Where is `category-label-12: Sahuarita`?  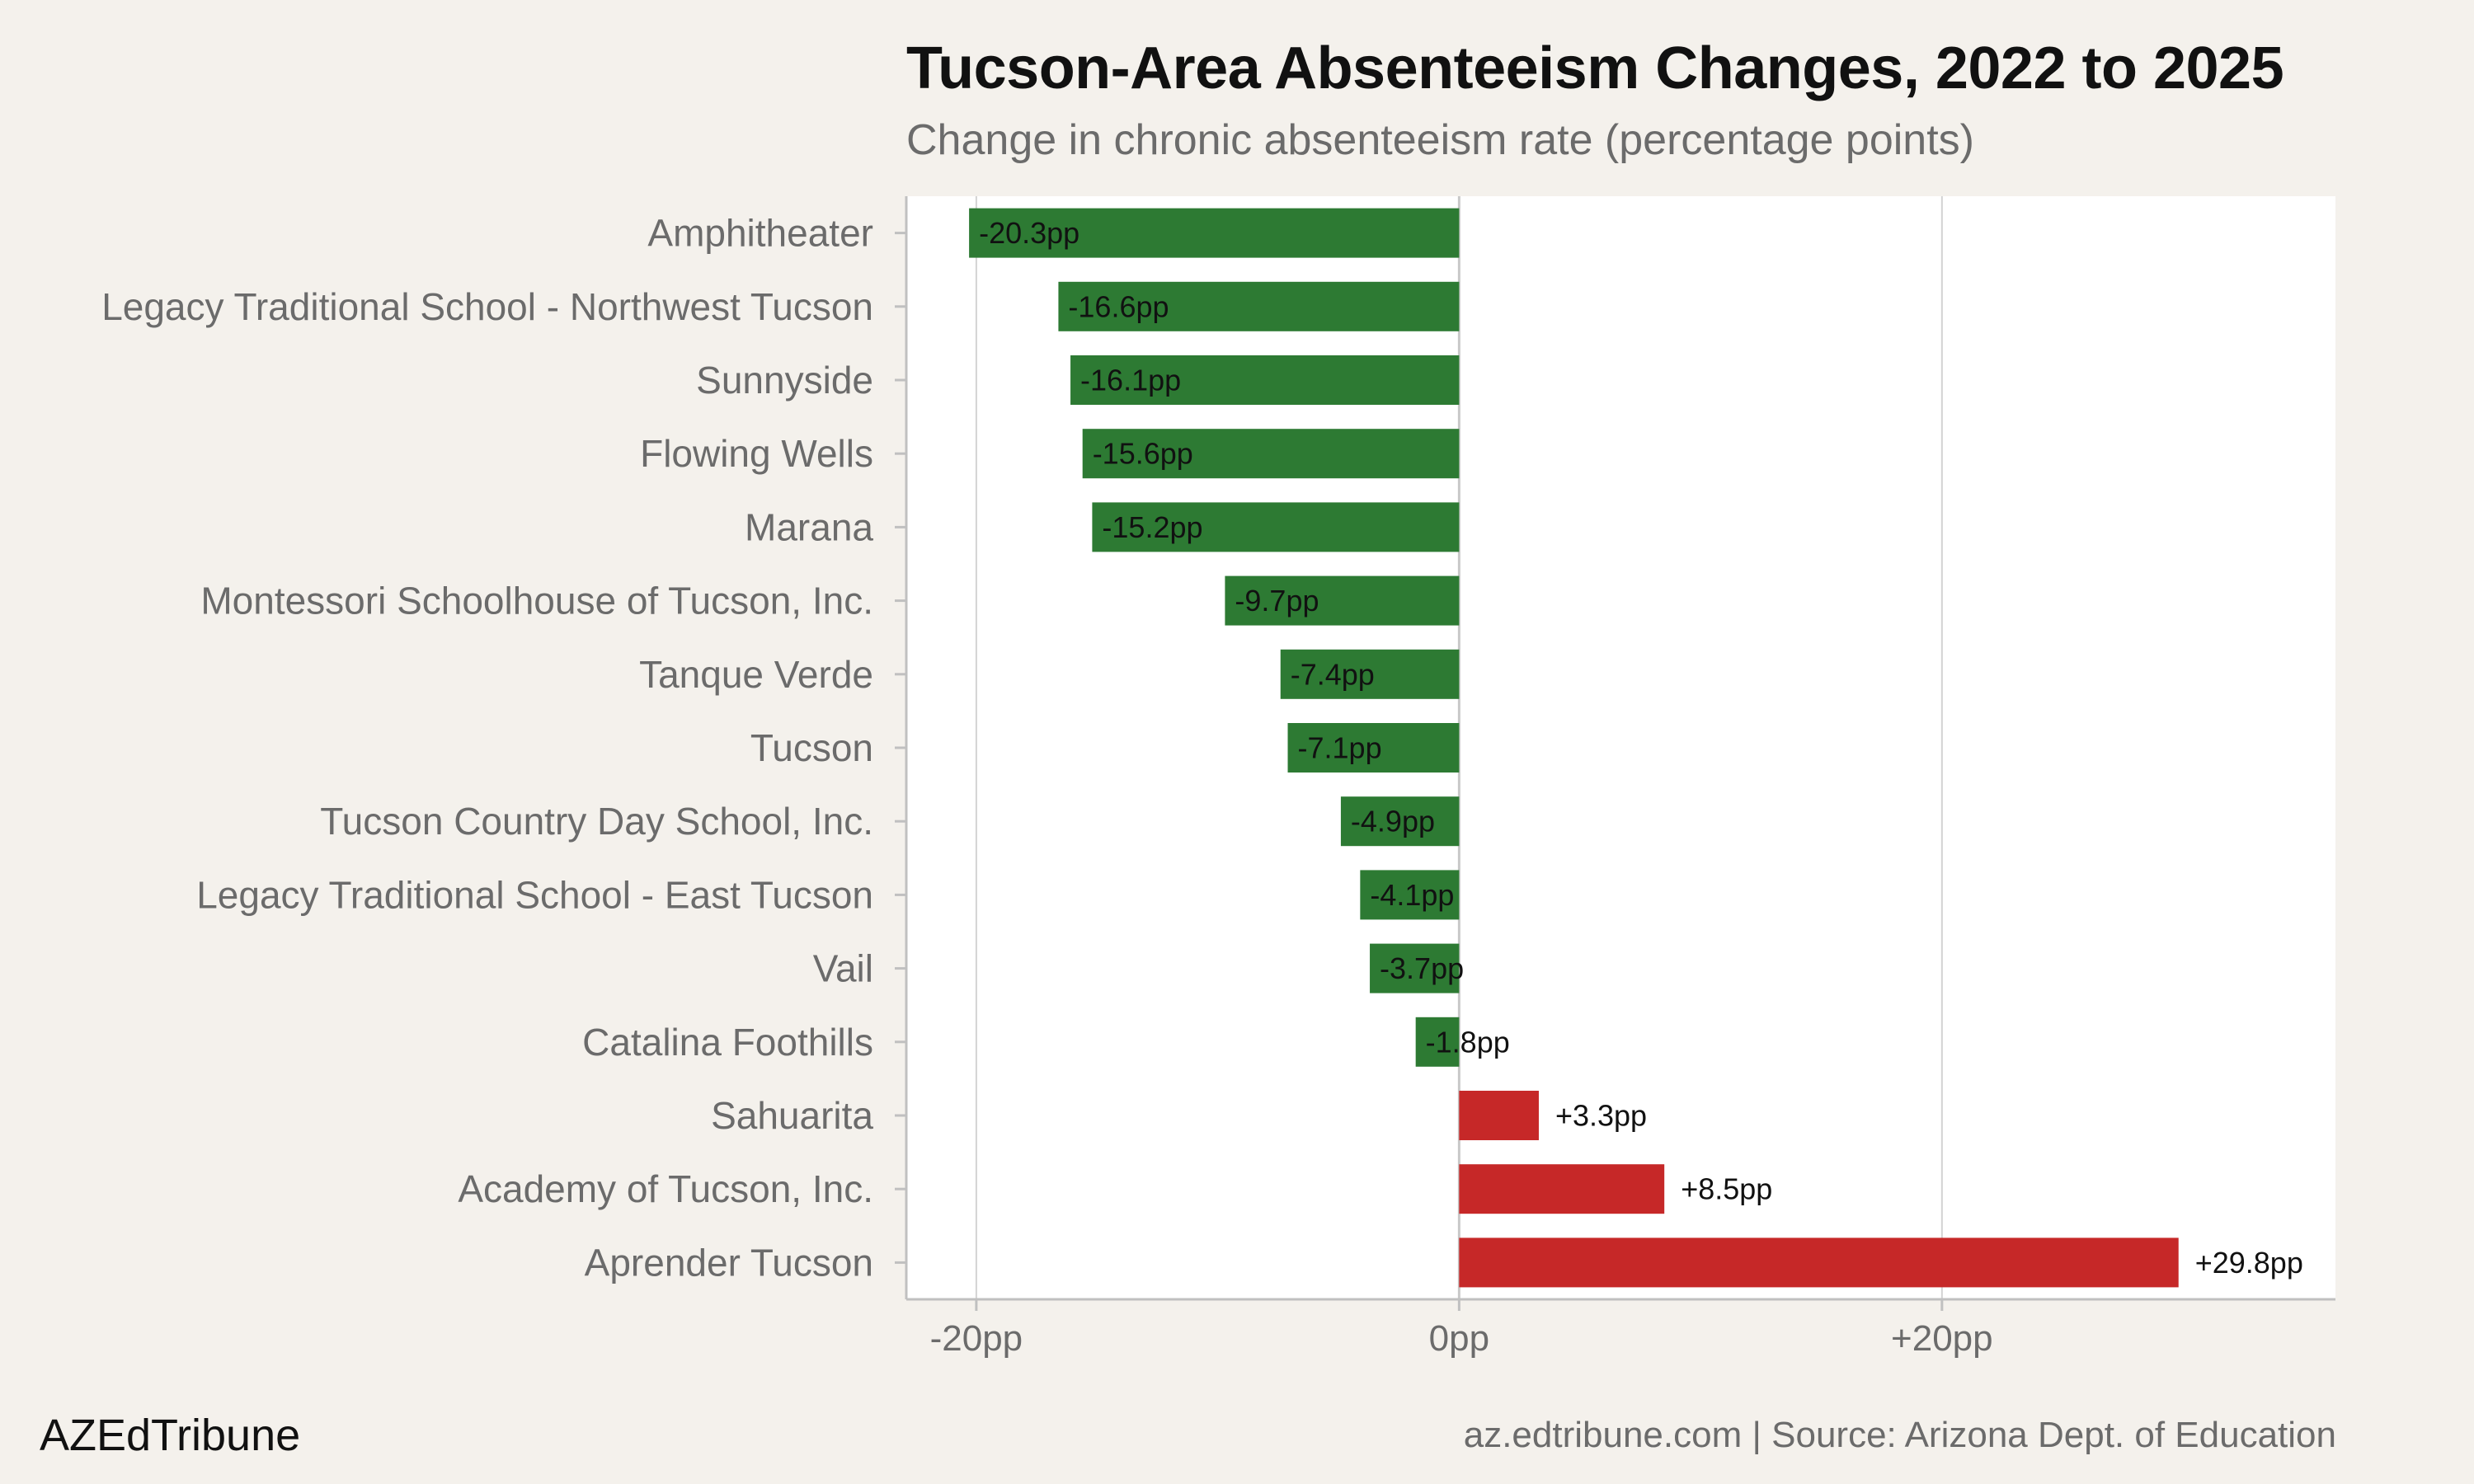 category-label-12: Sahuarita is located at coordinates (792, 1115).